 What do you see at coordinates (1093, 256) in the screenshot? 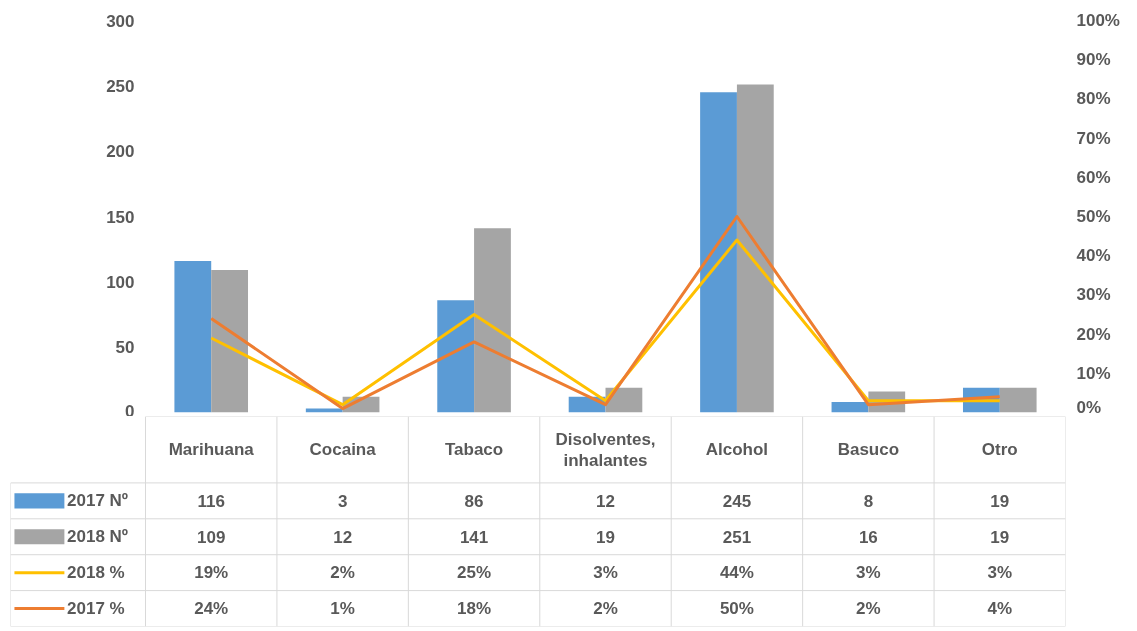
I see `y2-tick-label: 40%` at bounding box center [1093, 256].